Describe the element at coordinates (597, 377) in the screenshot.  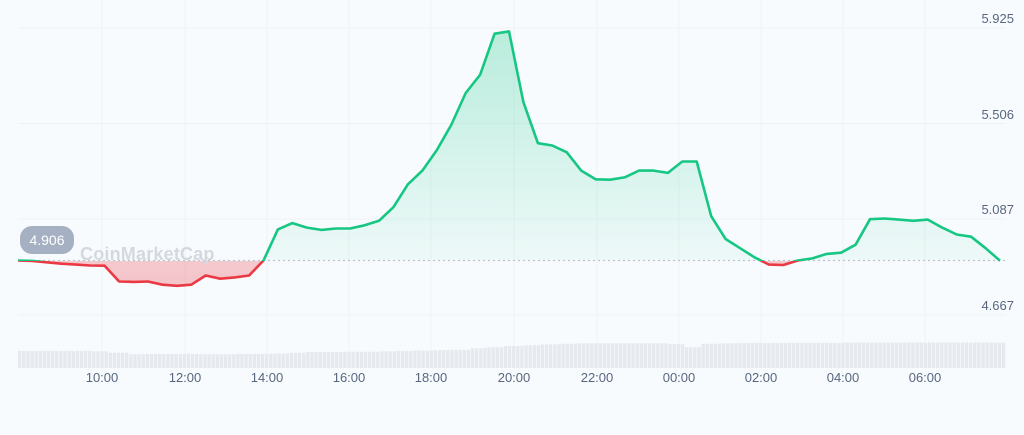
I see `x-tick-label: 22:00` at that location.